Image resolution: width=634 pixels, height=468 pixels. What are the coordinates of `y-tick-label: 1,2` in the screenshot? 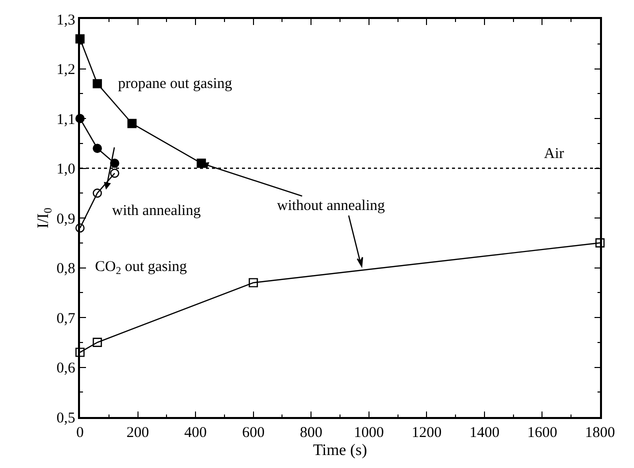 It's located at (66, 70).